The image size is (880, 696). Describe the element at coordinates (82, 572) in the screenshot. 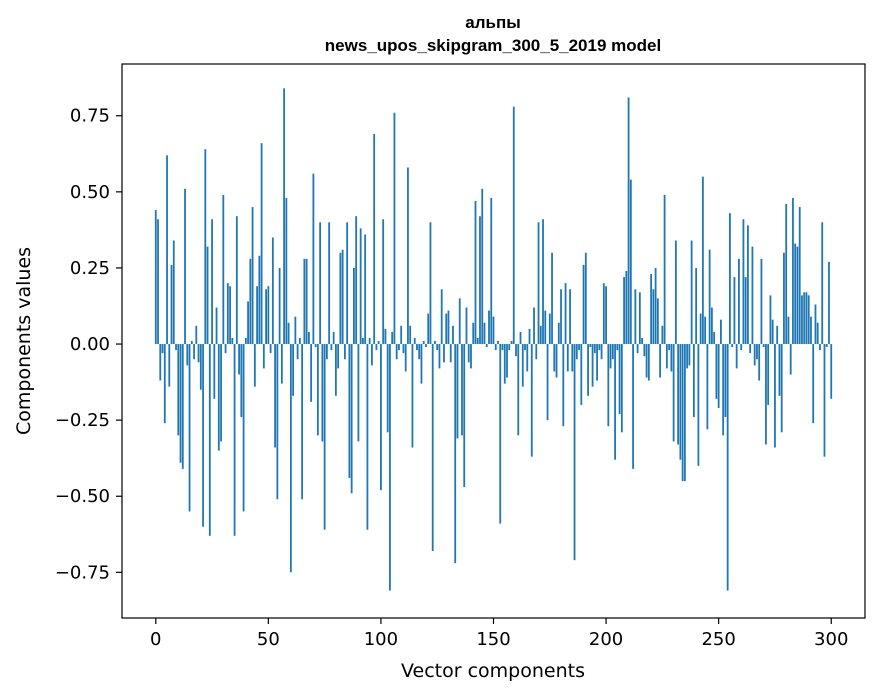

I see `y-tick-label: −0.75` at that location.